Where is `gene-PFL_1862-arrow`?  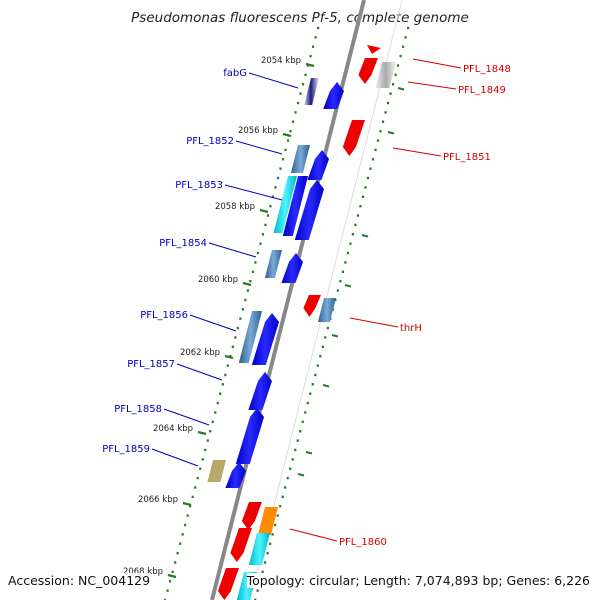 gene-PFL_1862-arrow is located at coordinates (228, 584).